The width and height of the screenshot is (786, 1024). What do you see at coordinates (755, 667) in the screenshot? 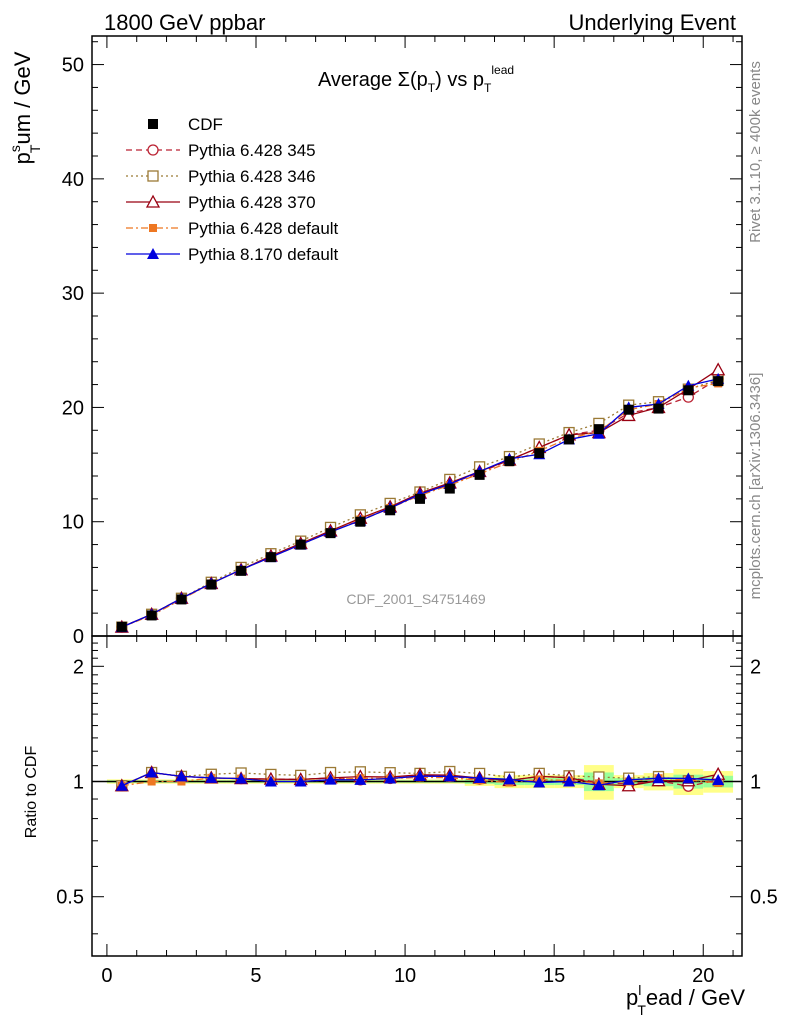
I see `ratio-tick-label-right: 2` at bounding box center [755, 667].